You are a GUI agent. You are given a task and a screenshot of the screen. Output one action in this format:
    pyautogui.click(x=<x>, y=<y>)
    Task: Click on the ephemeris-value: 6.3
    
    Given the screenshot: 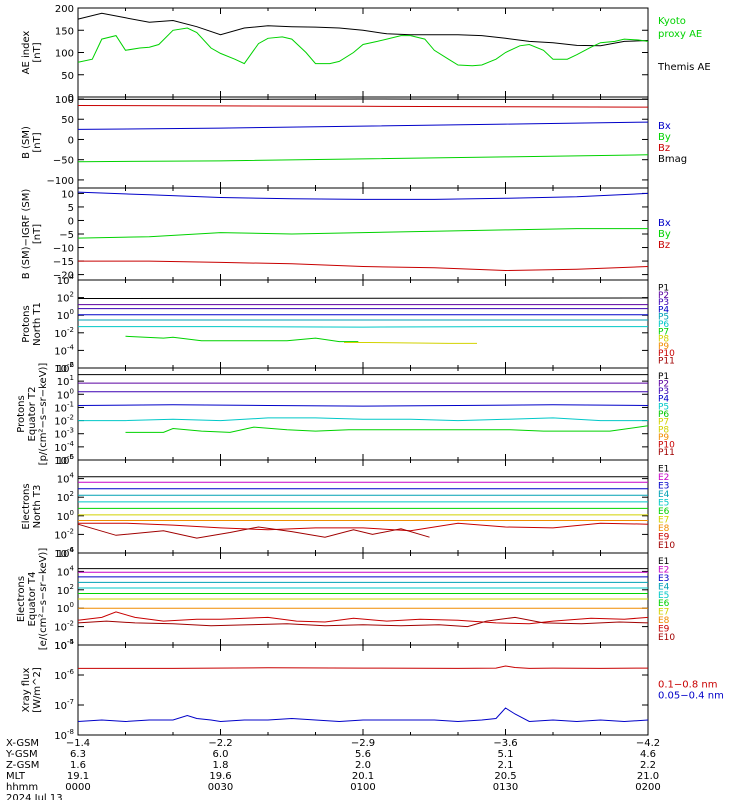 What is the action you would take?
    pyautogui.click(x=78, y=754)
    